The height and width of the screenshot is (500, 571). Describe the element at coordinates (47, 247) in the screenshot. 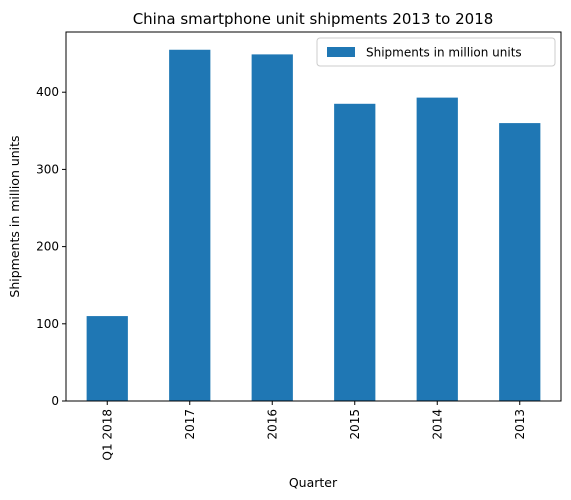

I see `y-tick-label: 200` at that location.